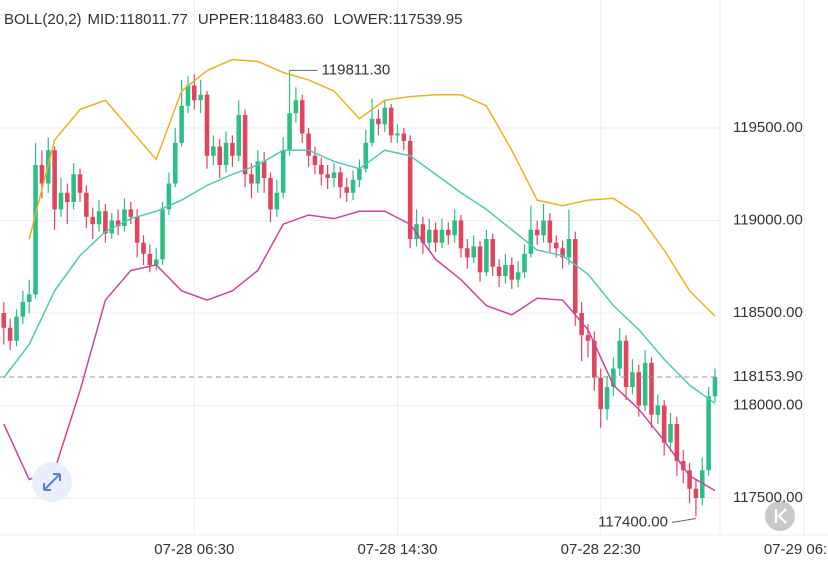 This screenshot has width=828, height=562. Describe the element at coordinates (138, 19) in the screenshot. I see `legend-entry: MID:118011.77` at that location.